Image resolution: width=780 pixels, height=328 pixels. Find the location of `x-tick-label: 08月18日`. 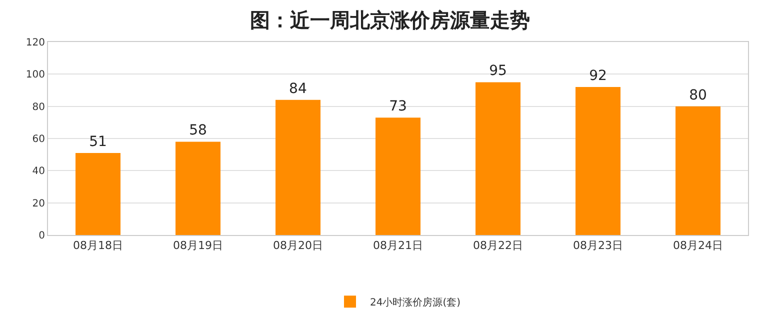

x-tick-label: 08月18日 is located at coordinates (98, 245).